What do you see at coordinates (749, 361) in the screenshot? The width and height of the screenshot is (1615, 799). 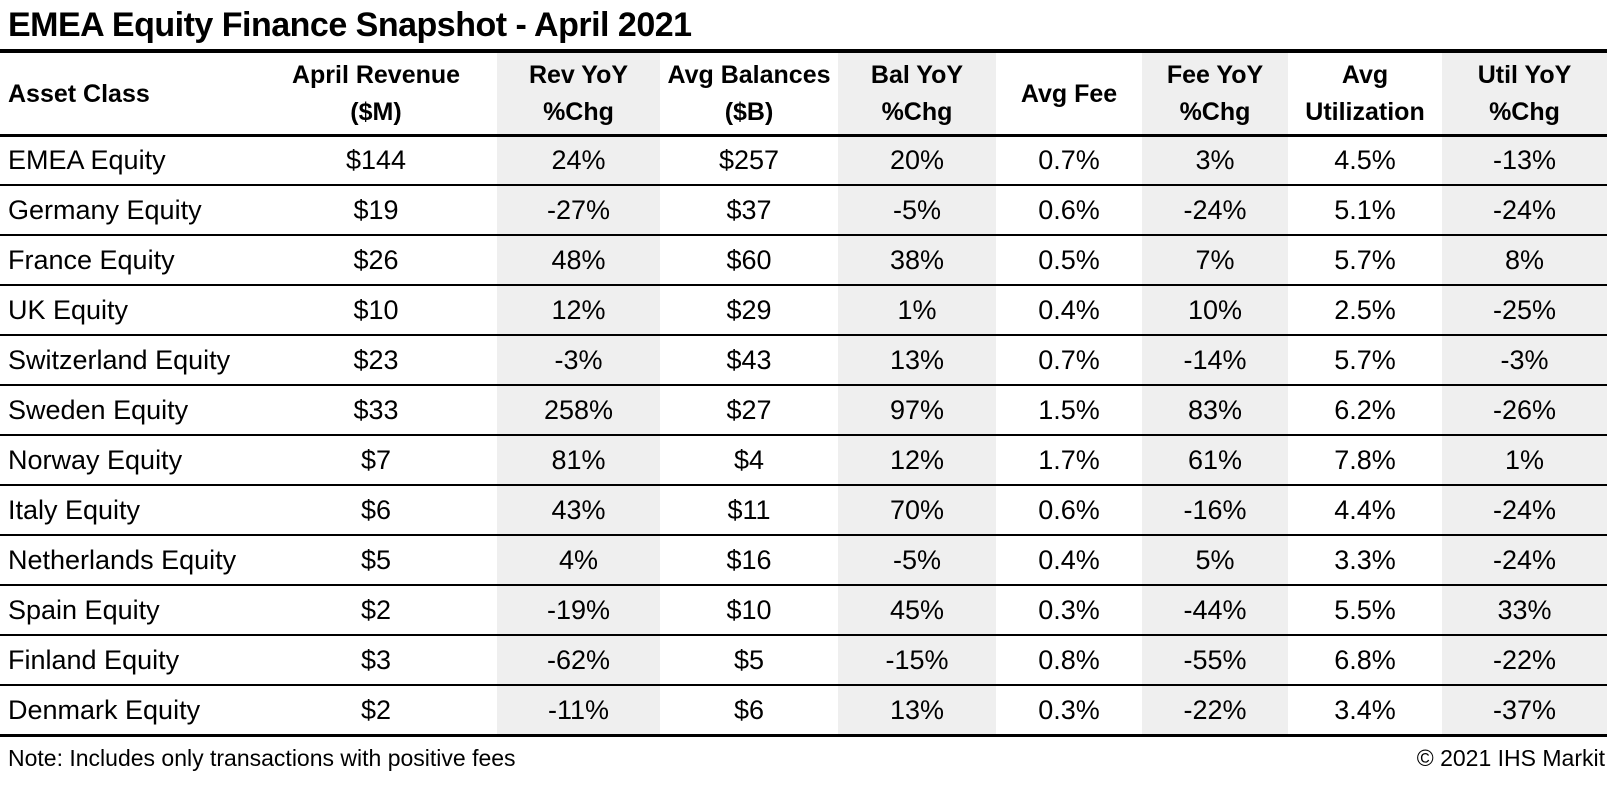 I see `value-cell-avg-balances-b: $43` at bounding box center [749, 361].